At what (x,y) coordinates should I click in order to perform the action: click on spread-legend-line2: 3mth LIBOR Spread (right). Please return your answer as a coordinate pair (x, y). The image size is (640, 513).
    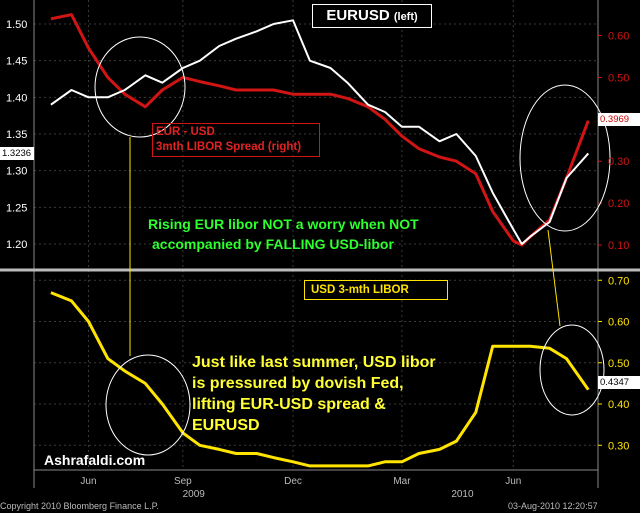
    Looking at the image, I should click on (229, 147).